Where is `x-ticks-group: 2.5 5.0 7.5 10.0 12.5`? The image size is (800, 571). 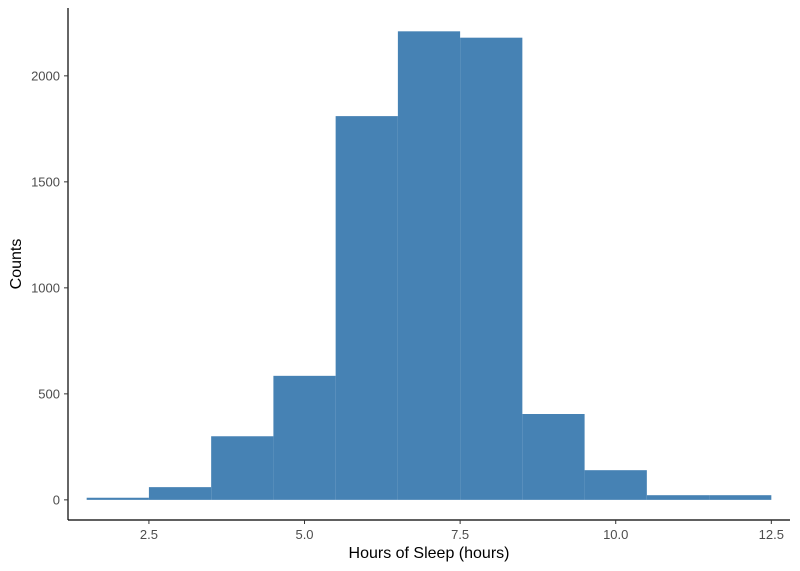 x-ticks-group: 2.5 5.0 7.5 10.0 12.5 is located at coordinates (462, 531).